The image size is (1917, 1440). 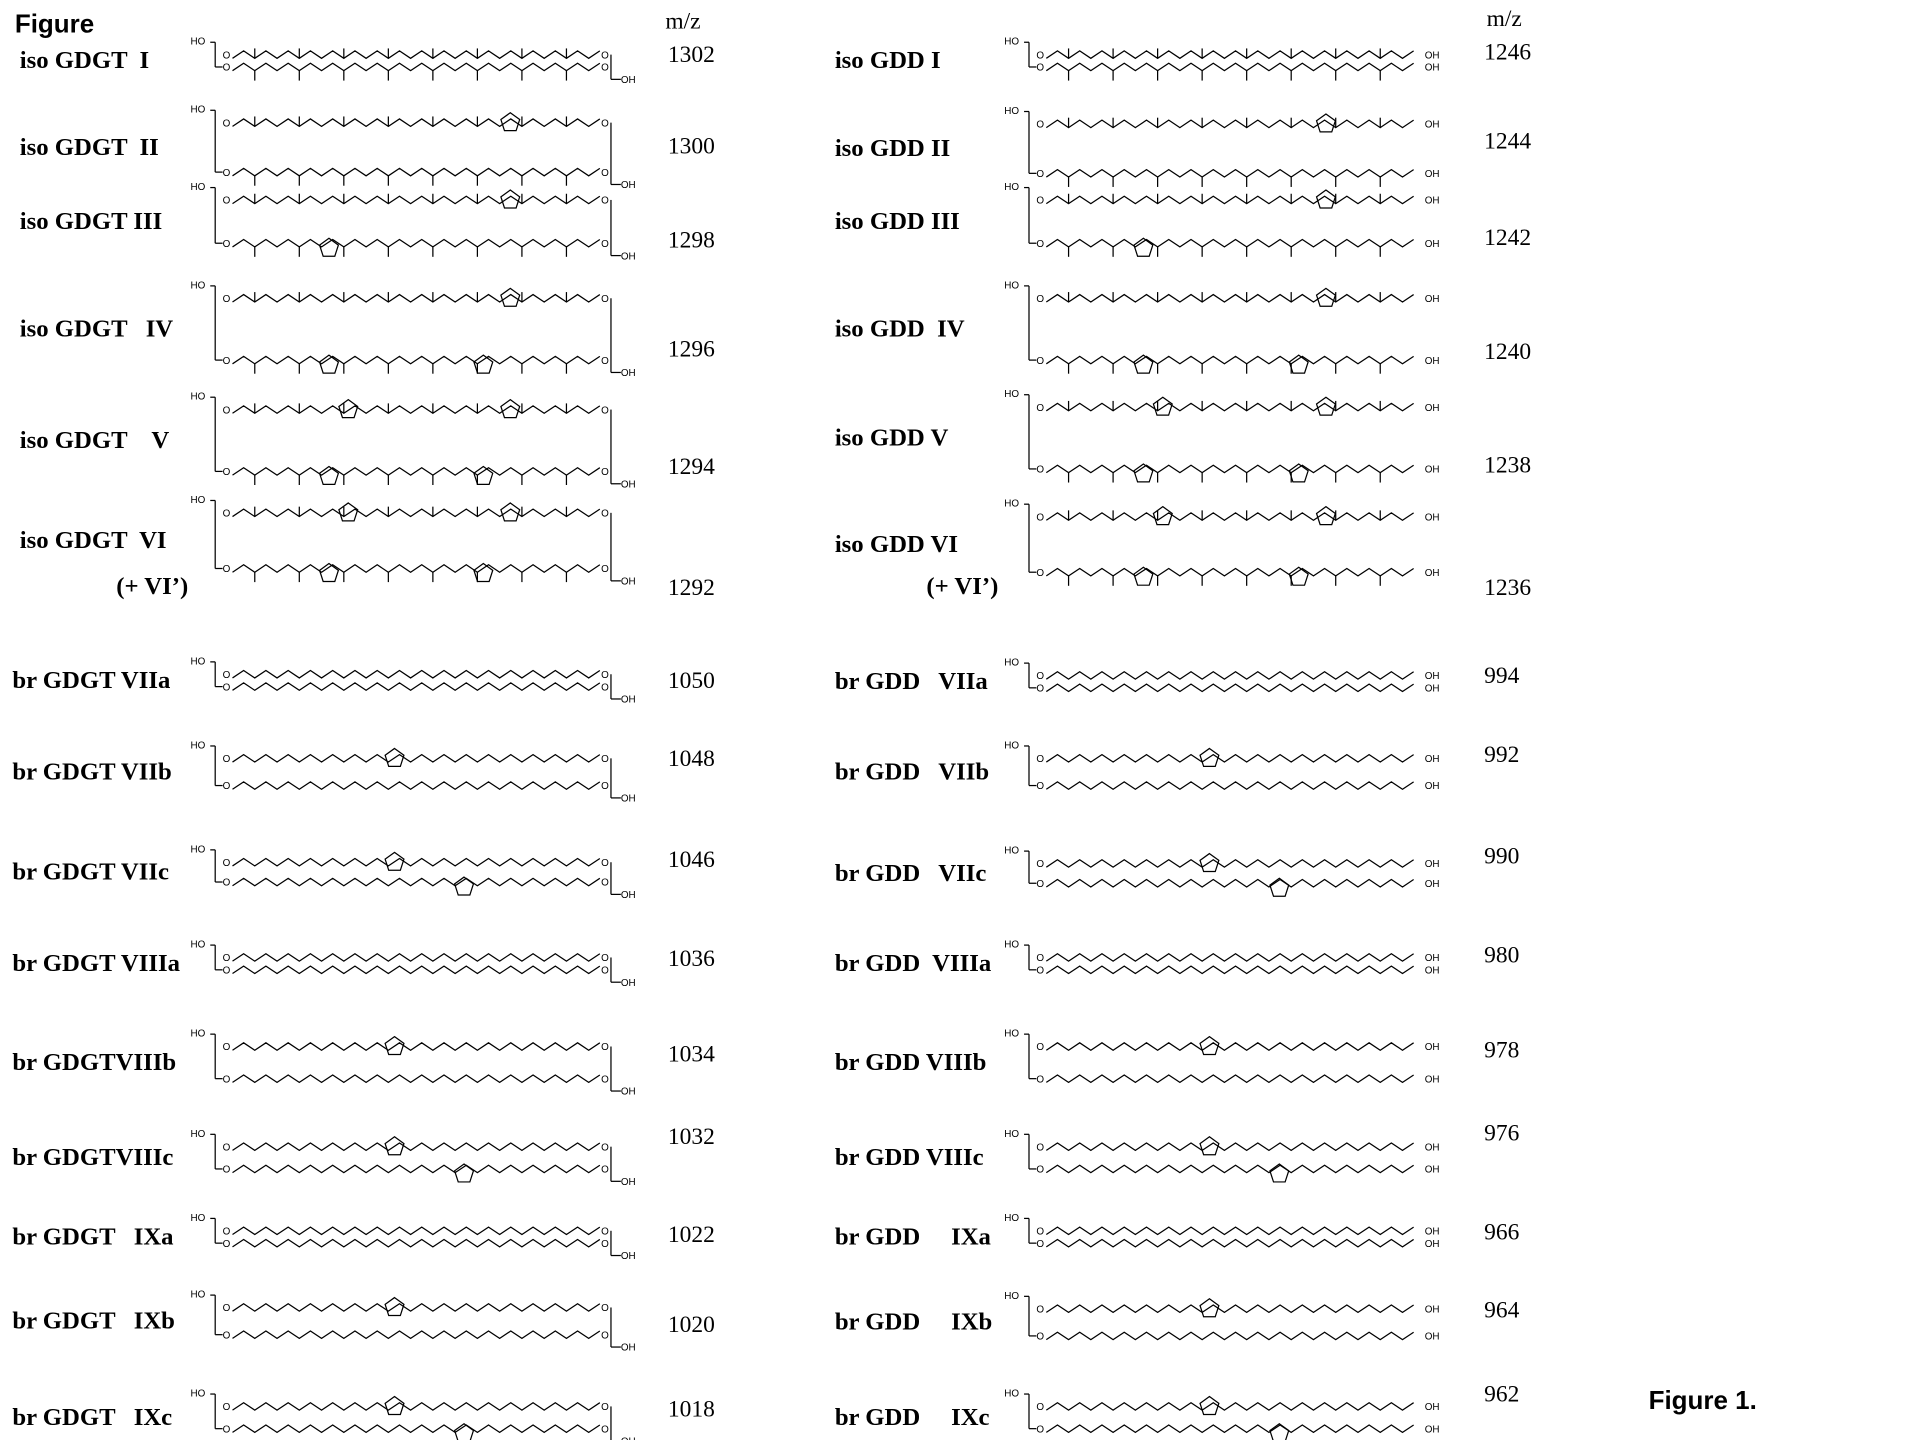 What do you see at coordinates (691, 241) in the screenshot?
I see `mz-value: 1298` at bounding box center [691, 241].